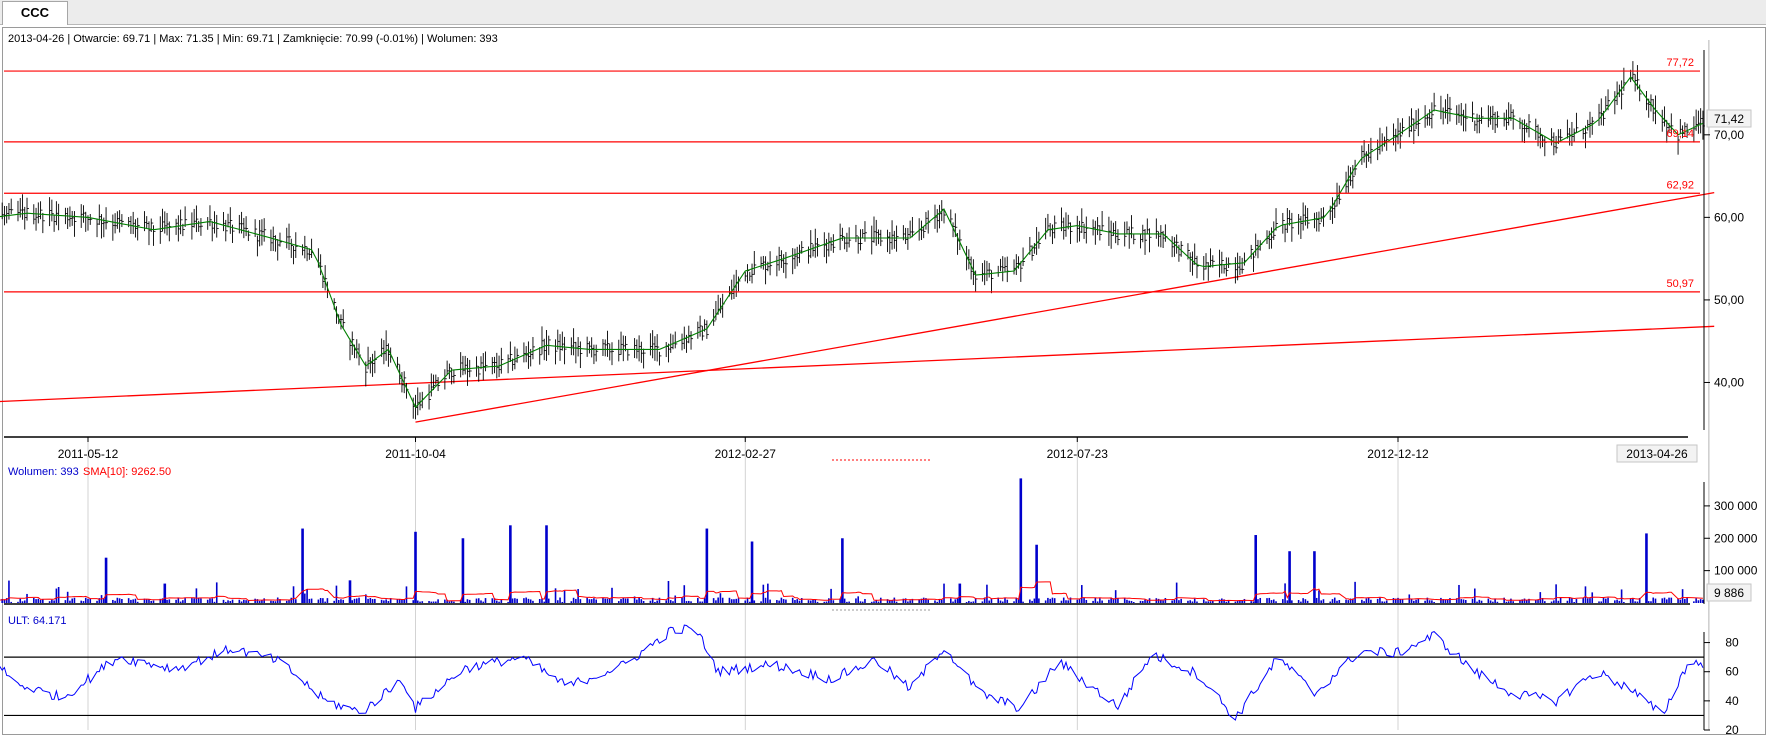  What do you see at coordinates (857, 364) in the screenshot?
I see `trend-line` at bounding box center [857, 364].